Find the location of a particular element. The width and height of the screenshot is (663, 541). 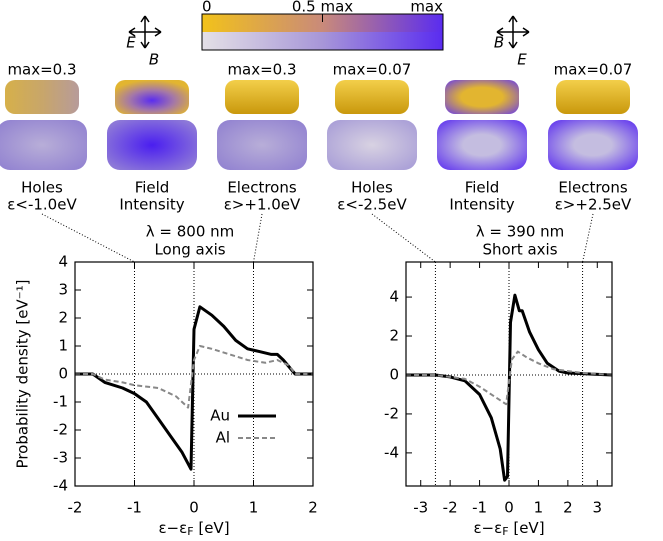

panel-caption: ε<-1.0eV is located at coordinates (42, 205).